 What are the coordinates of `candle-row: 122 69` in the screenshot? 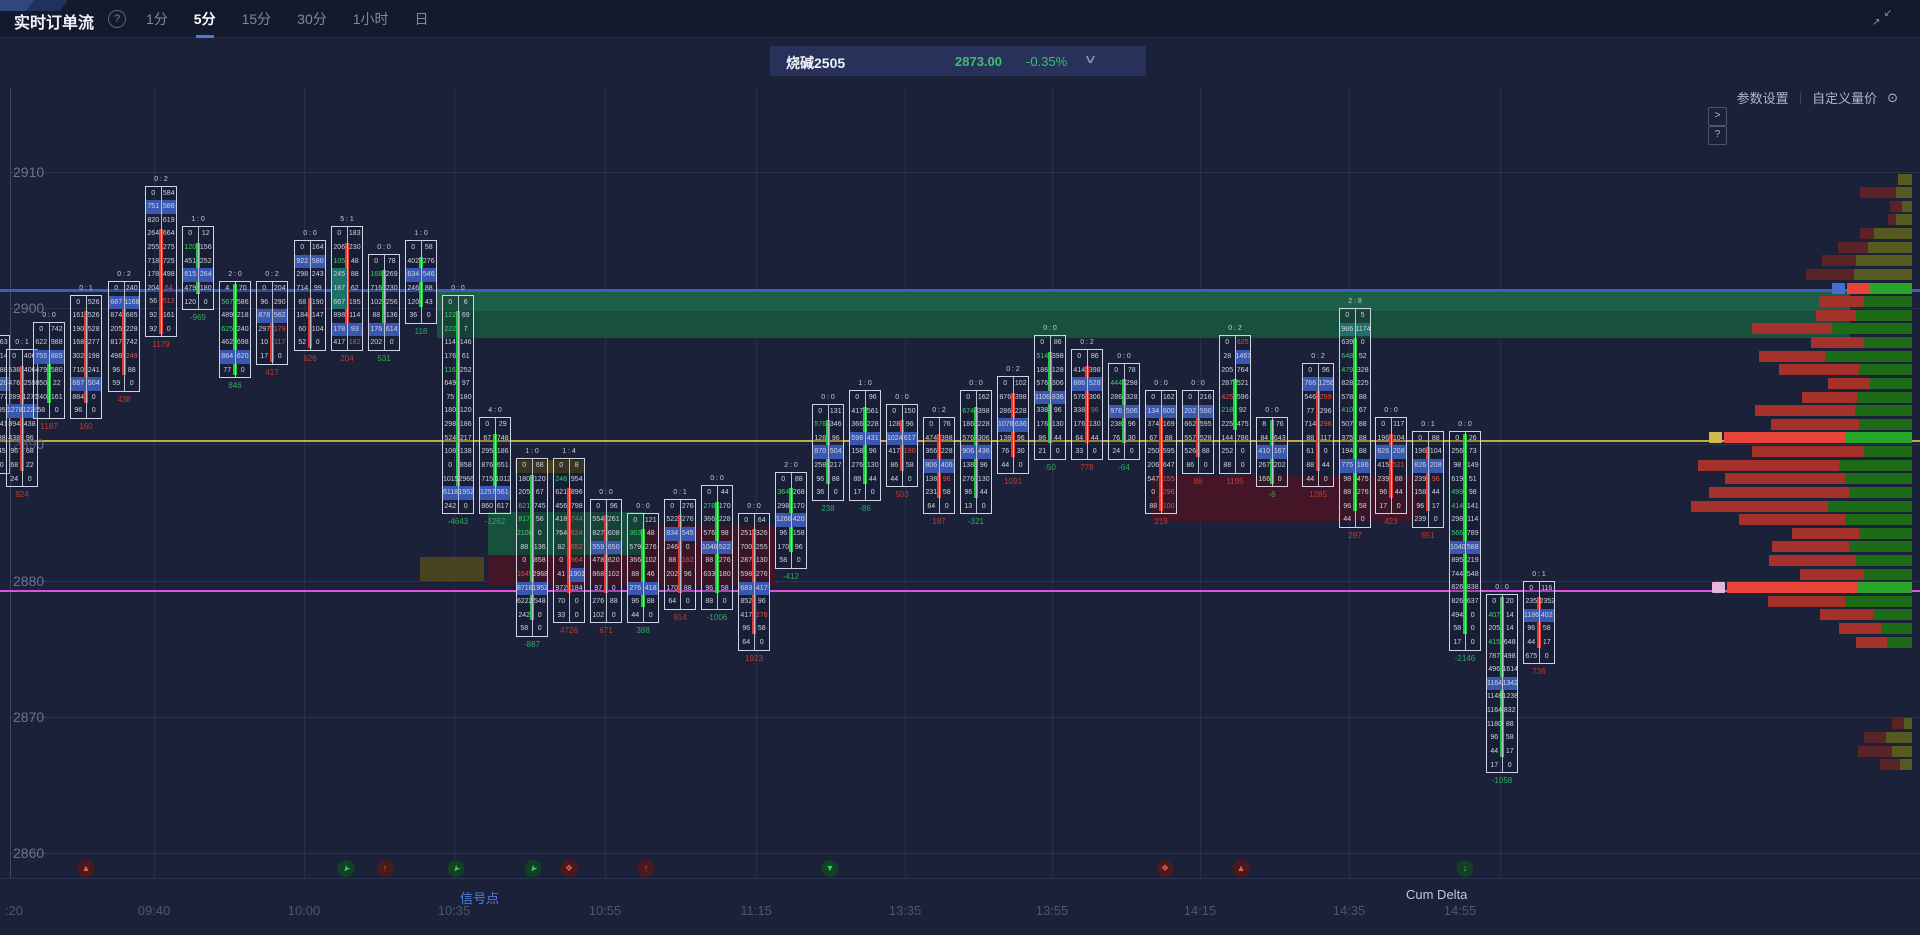 It's located at (458, 316).